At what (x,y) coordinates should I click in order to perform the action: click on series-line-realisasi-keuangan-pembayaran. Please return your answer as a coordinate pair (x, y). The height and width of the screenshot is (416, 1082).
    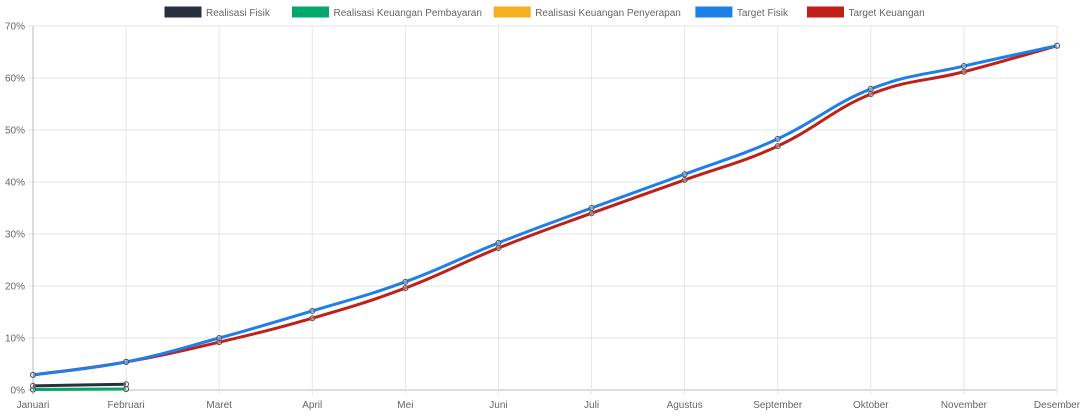
    Looking at the image, I should click on (79, 389).